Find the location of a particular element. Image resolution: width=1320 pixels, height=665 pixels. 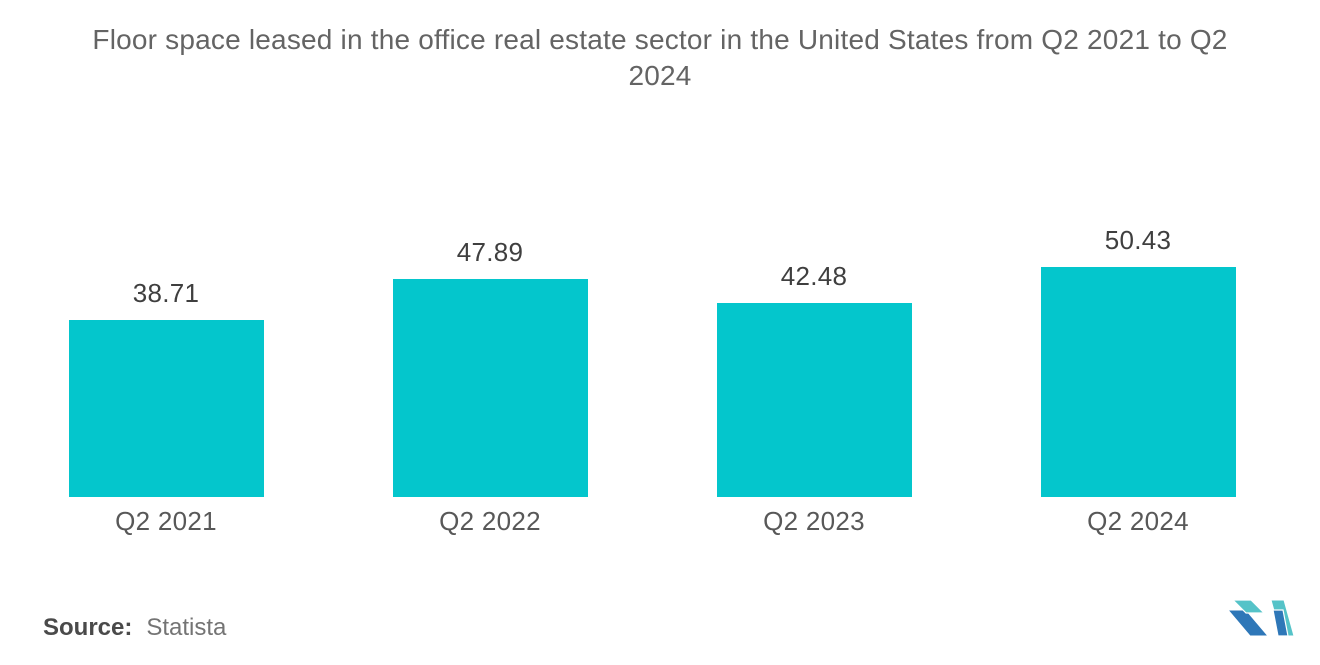

mordor-intelligence-logo is located at coordinates (1261, 618).